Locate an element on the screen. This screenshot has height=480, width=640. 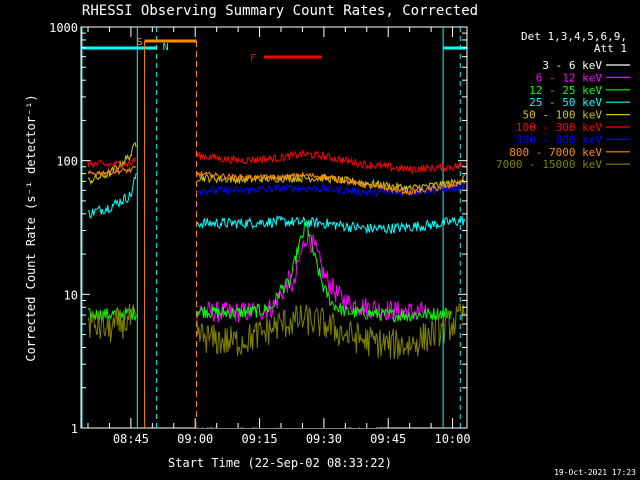
saa-label: S is located at coordinates (140, 42).